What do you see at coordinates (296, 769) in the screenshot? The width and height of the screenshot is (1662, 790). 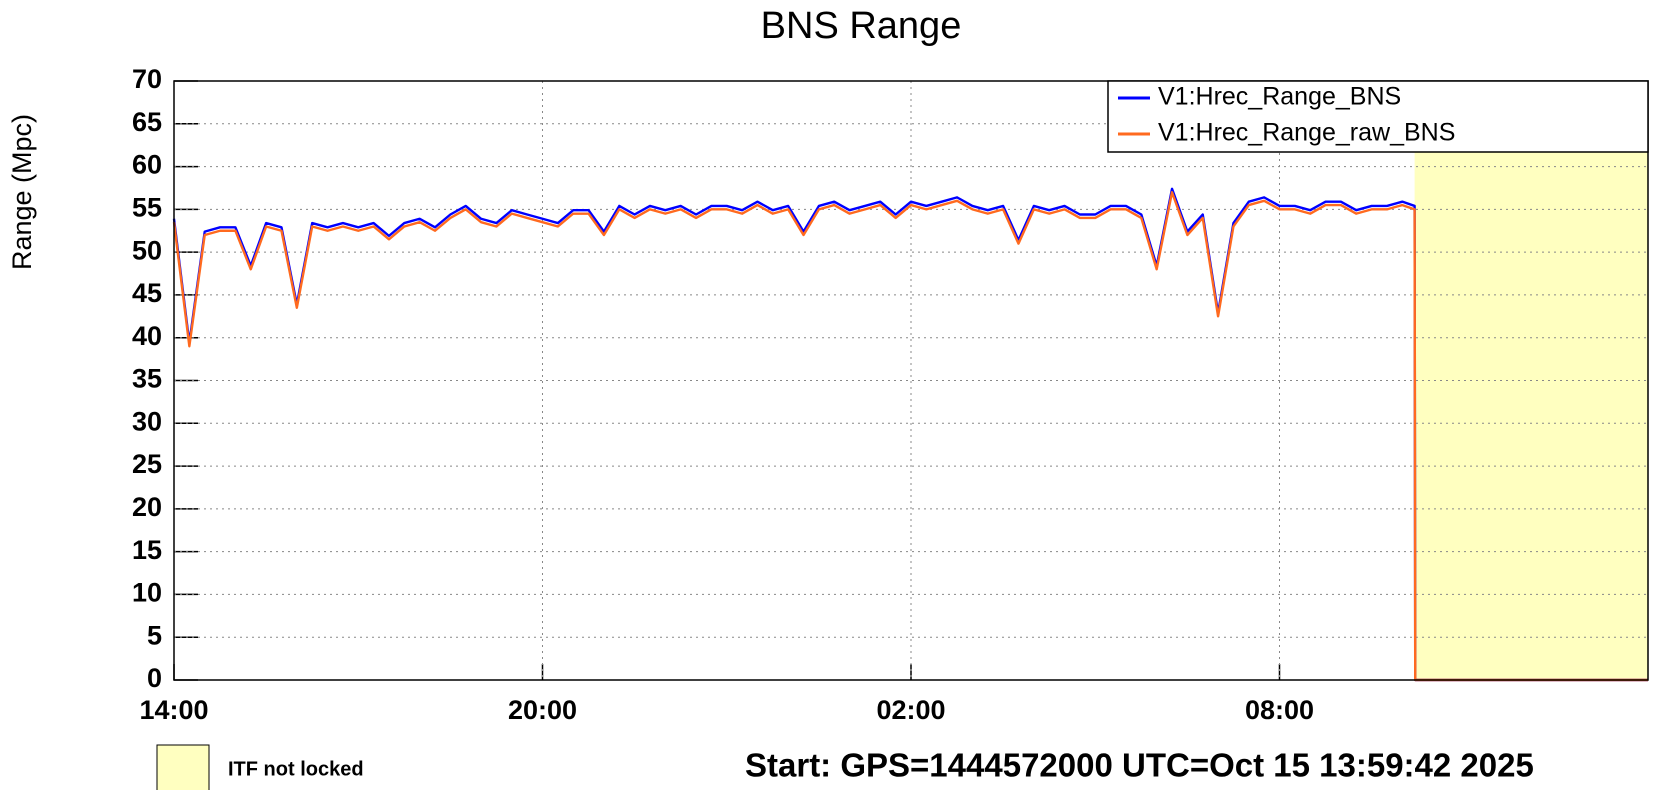 I see `region-label: ITF not locked` at bounding box center [296, 769].